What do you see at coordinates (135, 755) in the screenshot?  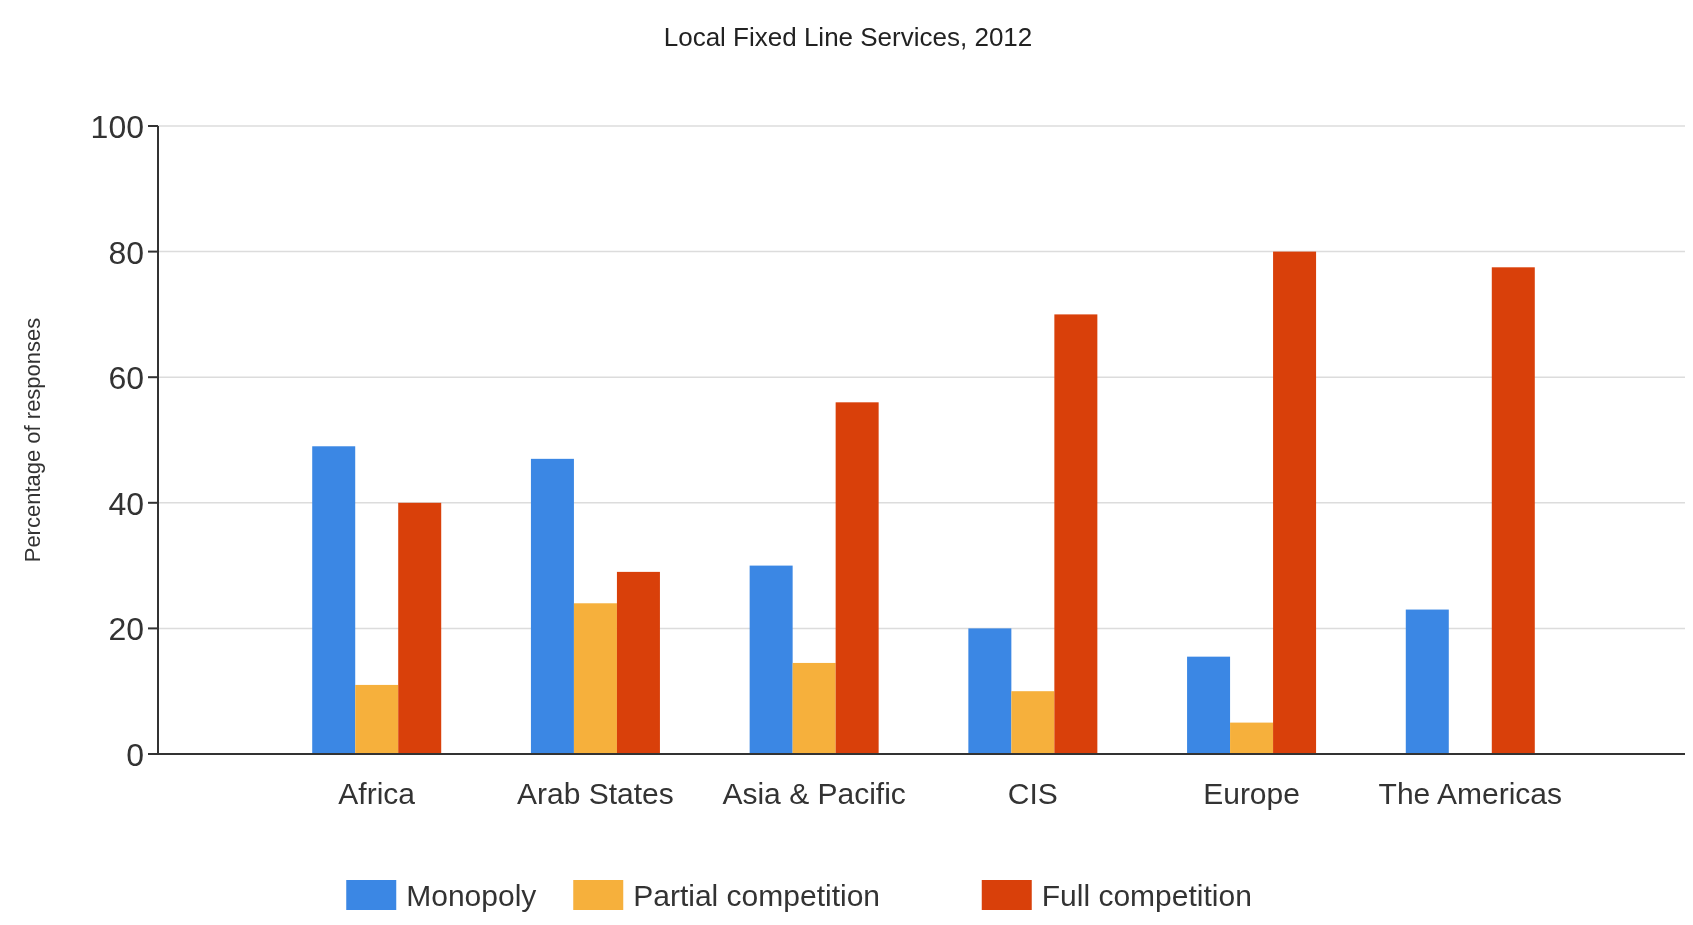 I see `y-tick-label: 0` at bounding box center [135, 755].